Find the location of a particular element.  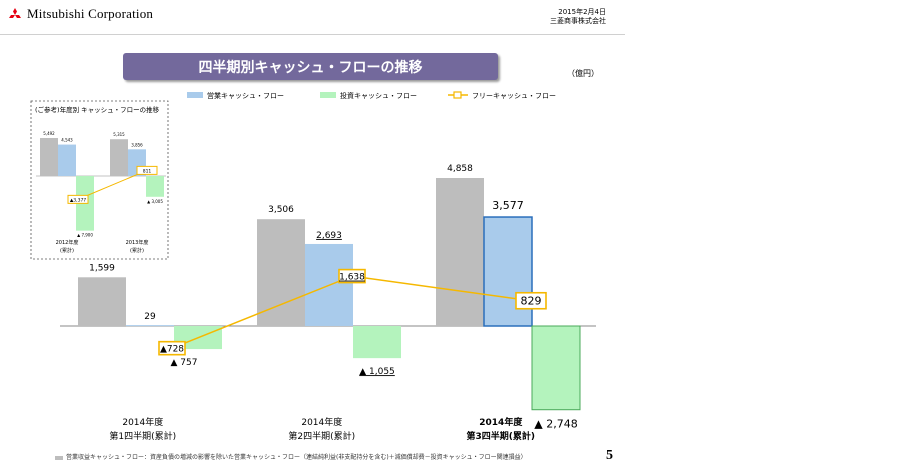

company-logo: Mitsubishi Corporation is located at coordinates (80, 14).